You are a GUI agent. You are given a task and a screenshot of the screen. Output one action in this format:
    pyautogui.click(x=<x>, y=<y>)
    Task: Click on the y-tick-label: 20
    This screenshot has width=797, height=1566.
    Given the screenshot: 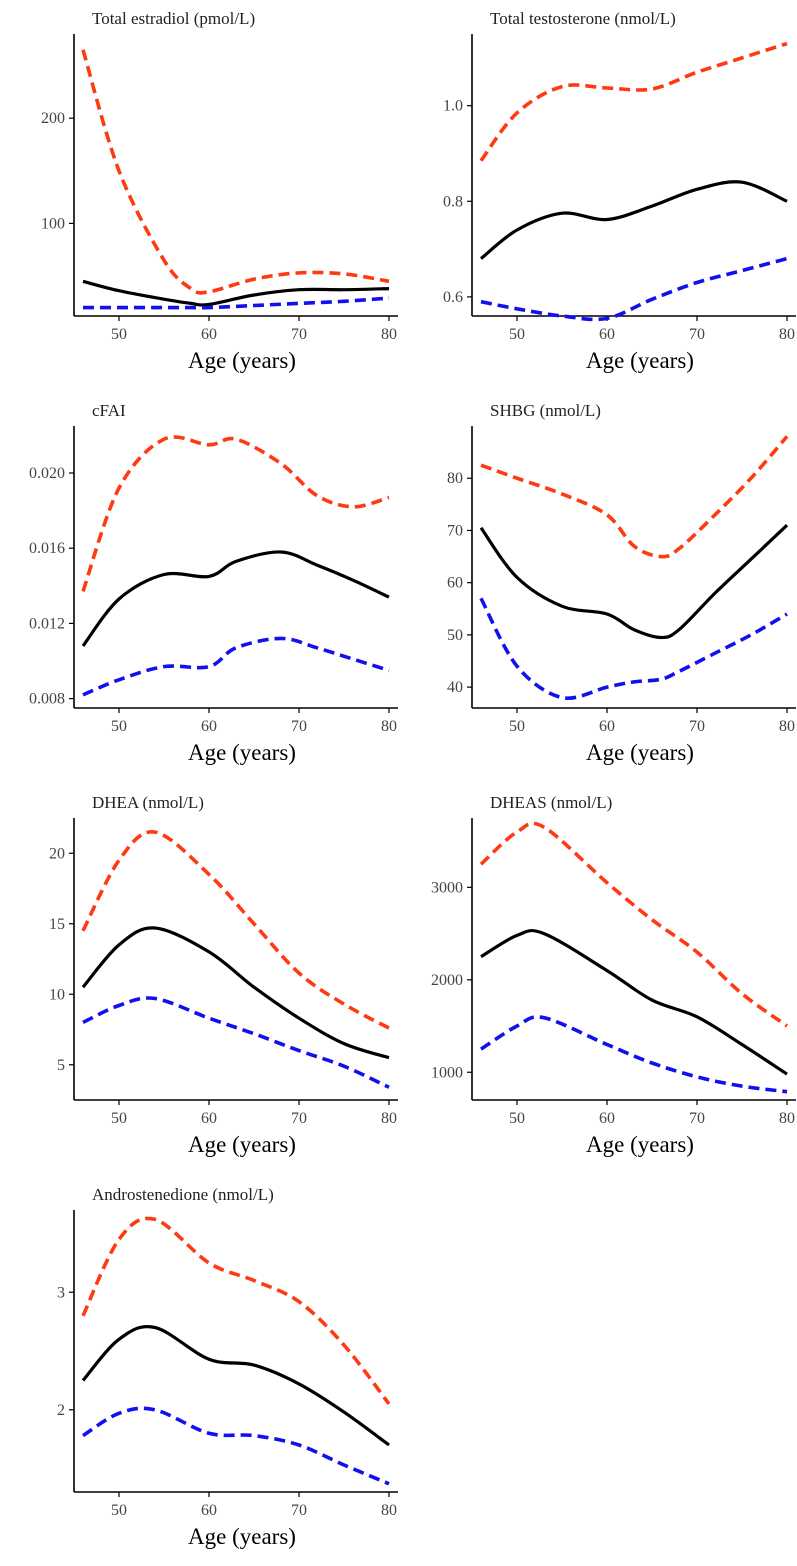 What is the action you would take?
    pyautogui.click(x=57, y=853)
    